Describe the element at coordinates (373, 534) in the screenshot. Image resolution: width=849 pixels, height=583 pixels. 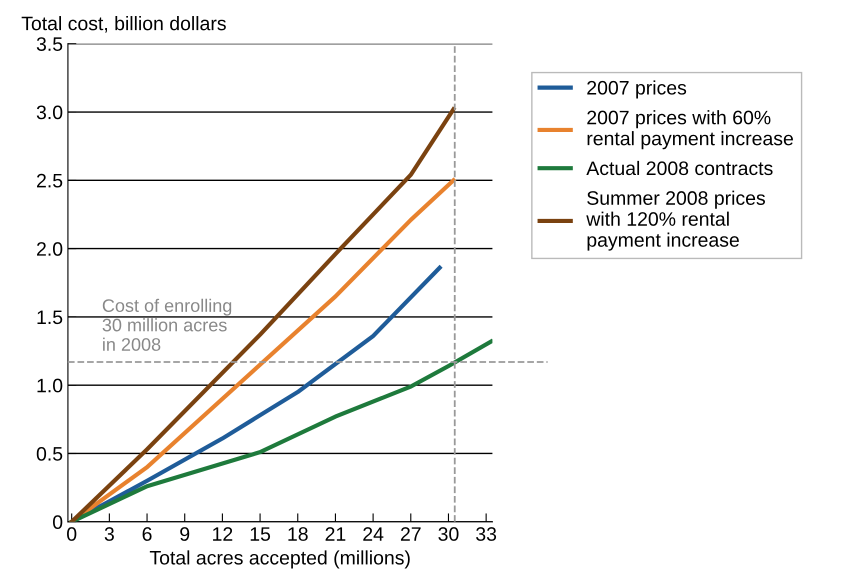
I see `x-tick-label: 24` at that location.